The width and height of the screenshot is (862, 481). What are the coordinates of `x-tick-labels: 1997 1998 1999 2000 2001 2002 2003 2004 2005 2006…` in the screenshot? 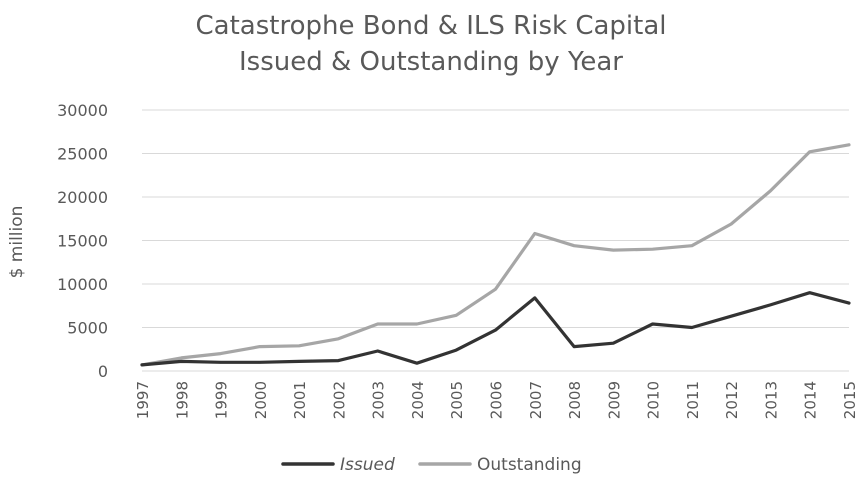 It's located at (496, 400).